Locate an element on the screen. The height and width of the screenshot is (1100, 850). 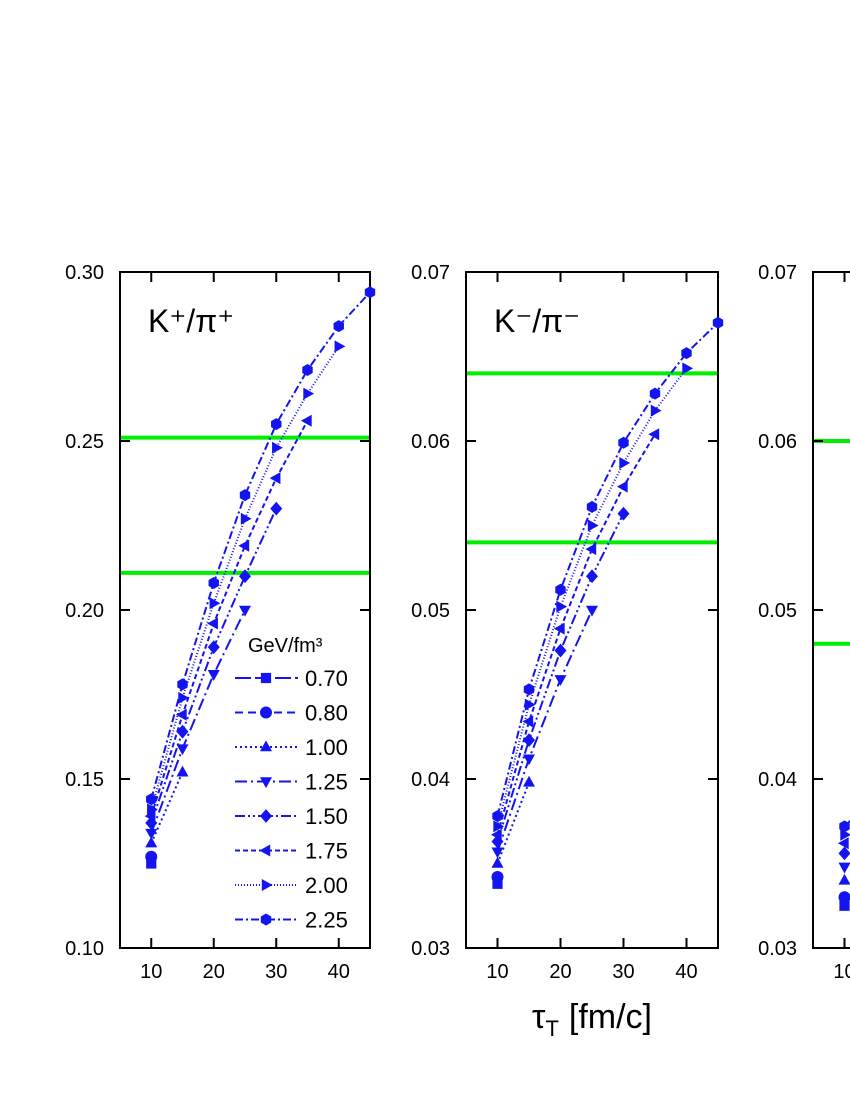
y-tick-label: 0.10 is located at coordinates (84, 949).